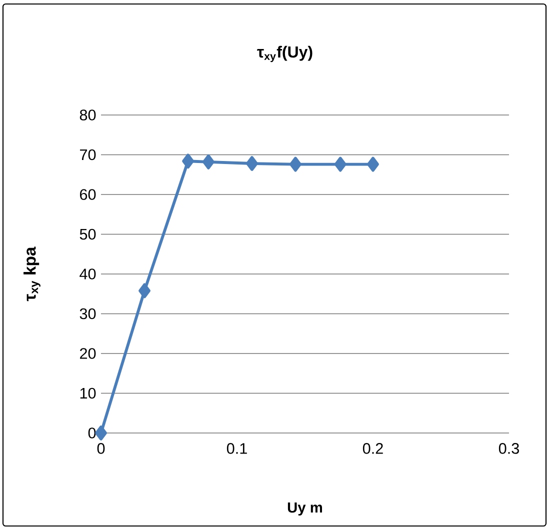 The image size is (550, 529). I want to click on y-tick-label: 80, so click(88, 115).